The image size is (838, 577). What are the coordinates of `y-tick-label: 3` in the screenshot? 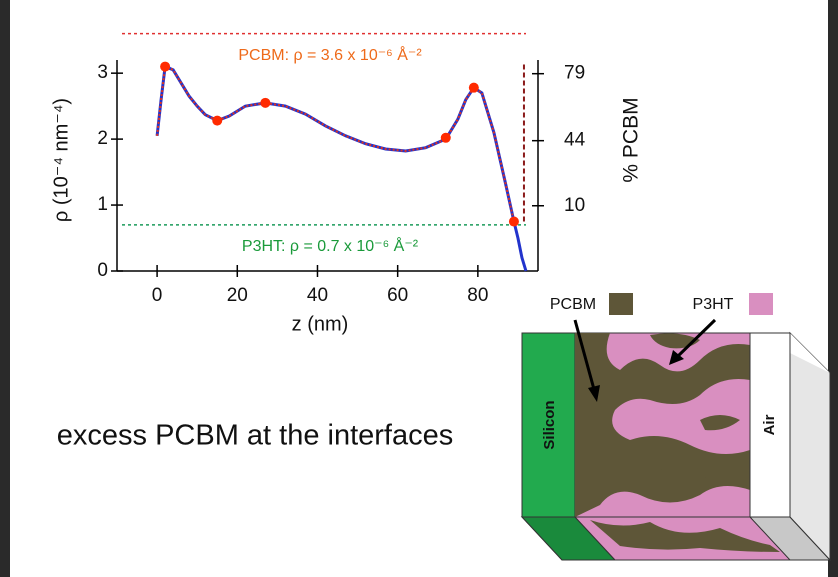 It's located at (102, 72).